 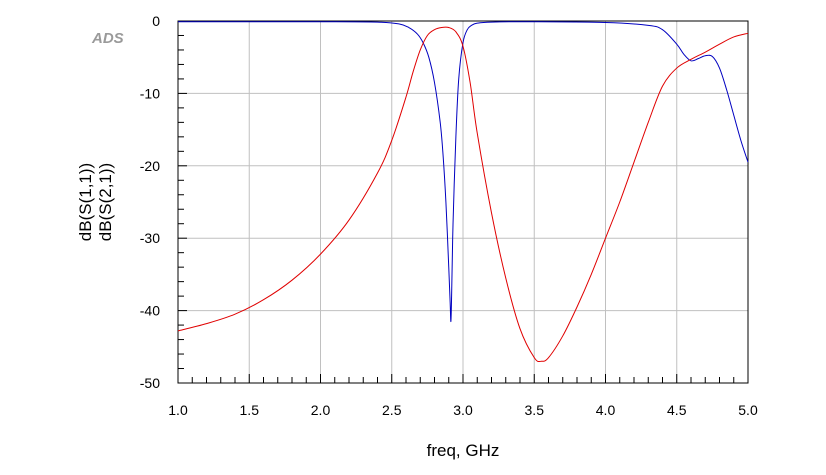 What do you see at coordinates (535, 410) in the screenshot?
I see `x-tick-label: 3.5` at bounding box center [535, 410].